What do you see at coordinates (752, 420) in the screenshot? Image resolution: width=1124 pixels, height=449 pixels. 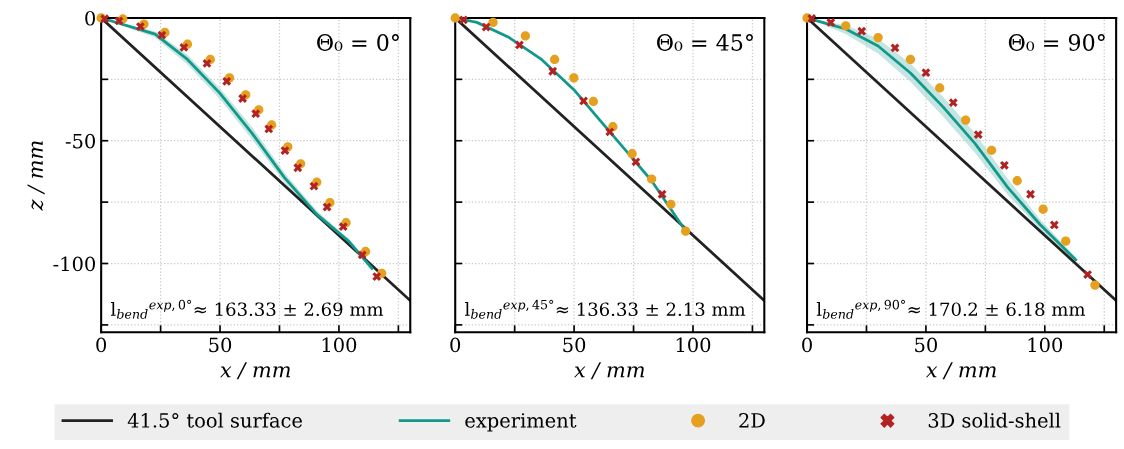 I see `legend-label: 2D` at bounding box center [752, 420].